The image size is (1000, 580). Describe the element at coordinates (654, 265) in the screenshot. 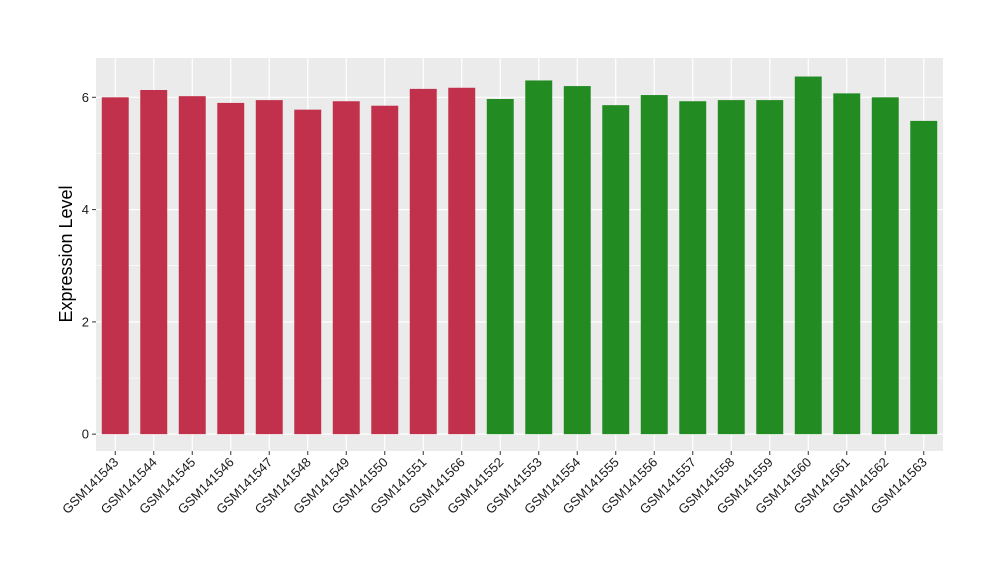

I see `bar-GSM141556` at that location.